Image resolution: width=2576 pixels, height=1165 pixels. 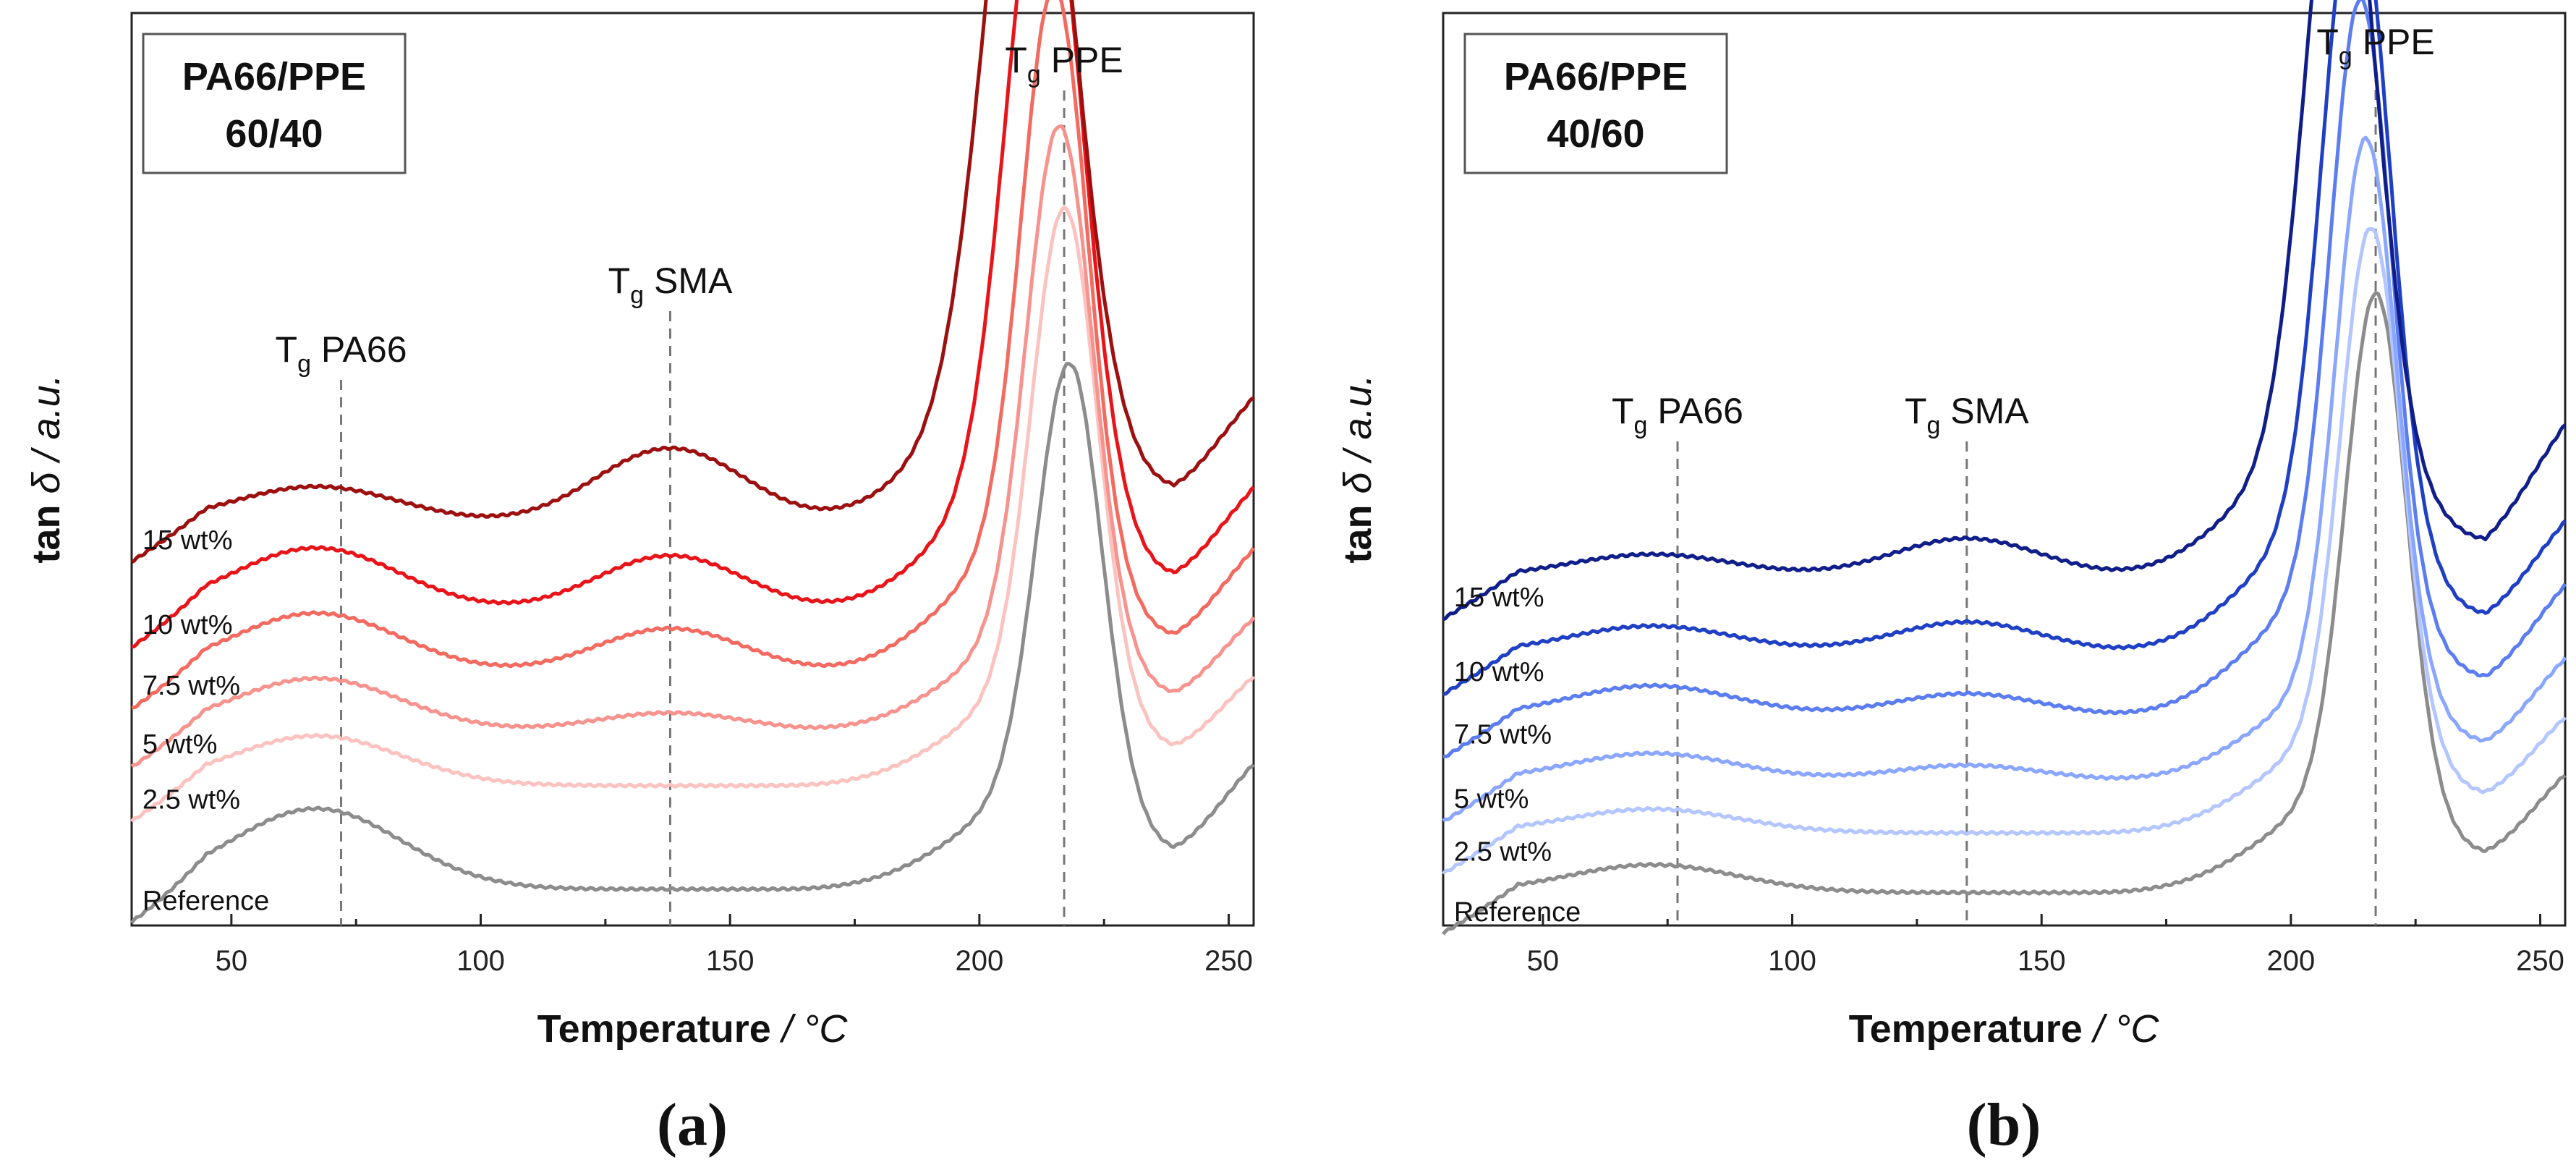 I want to click on box-line1-a: PA66/PPE, so click(x=274, y=76).